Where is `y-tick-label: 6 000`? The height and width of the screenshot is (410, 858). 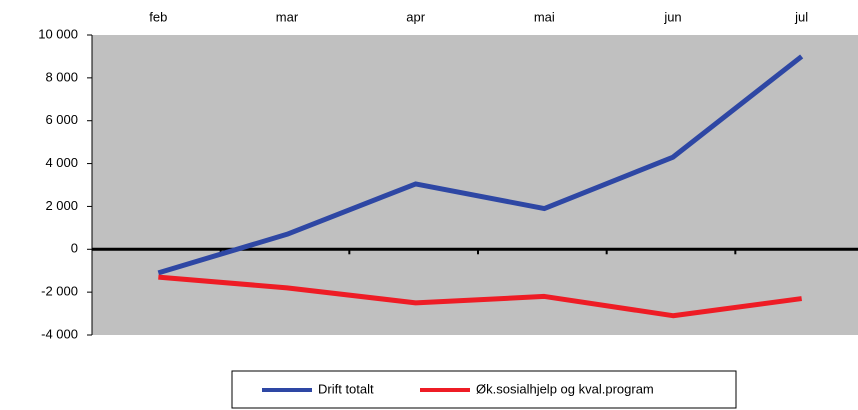
y-tick-label: 6 000 is located at coordinates (61, 119).